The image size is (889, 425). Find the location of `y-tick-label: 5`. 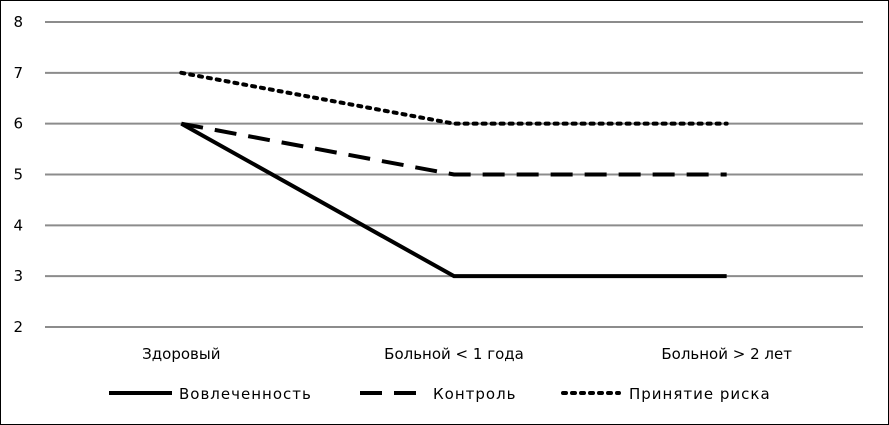

y-tick-label: 5 is located at coordinates (18, 175).